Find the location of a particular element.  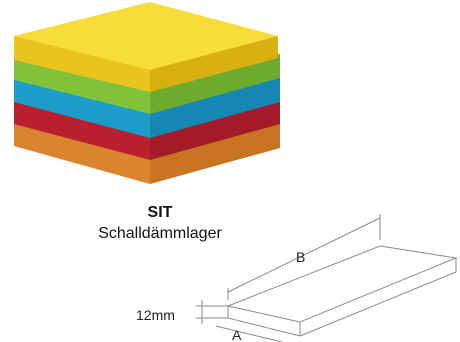

product-name: SIT is located at coordinates (160, 212).